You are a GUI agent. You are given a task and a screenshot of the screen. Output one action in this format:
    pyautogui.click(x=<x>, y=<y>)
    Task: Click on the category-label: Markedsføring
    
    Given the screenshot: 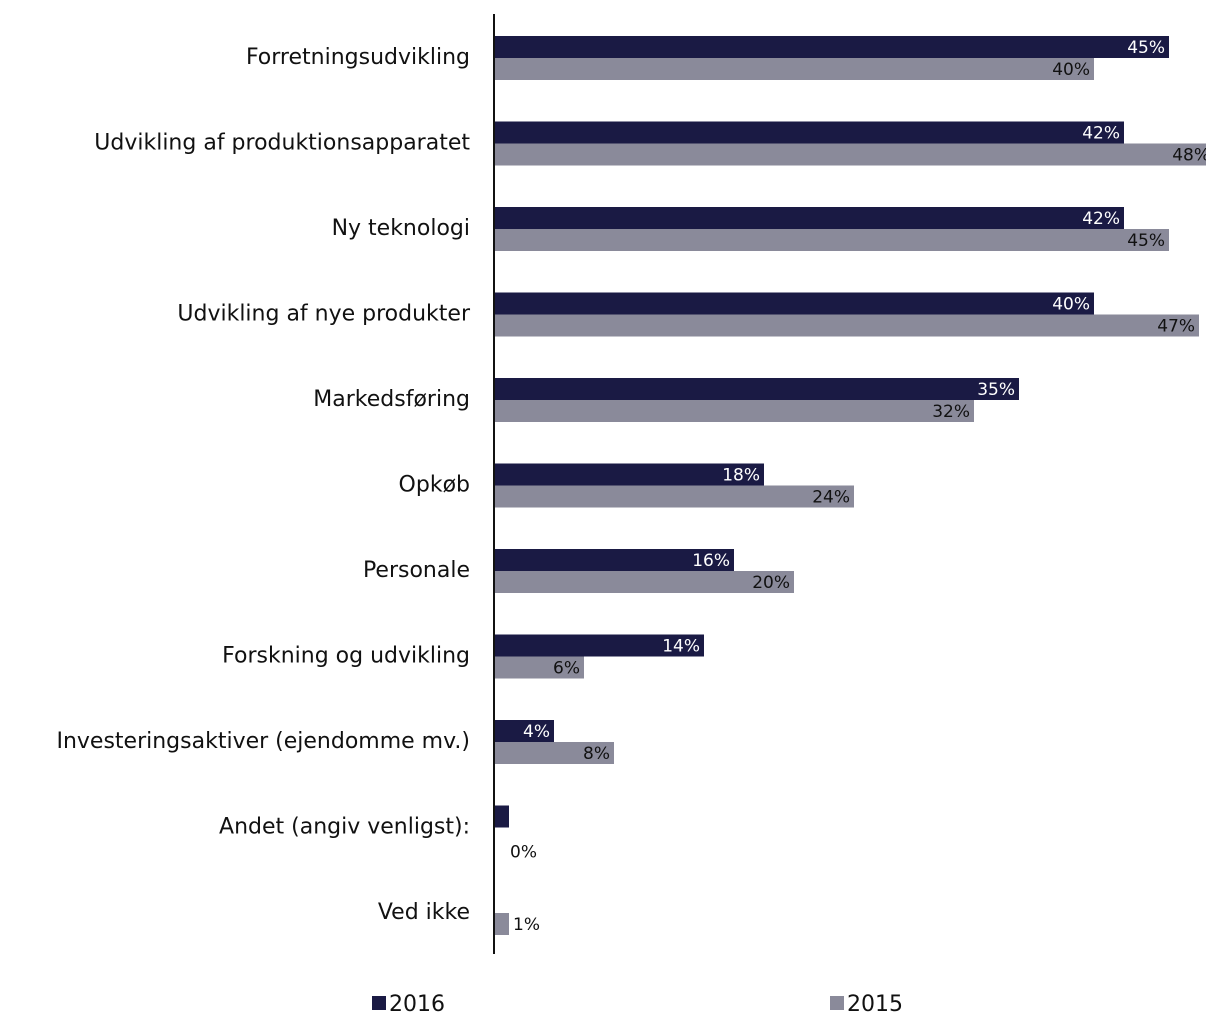 What is the action you would take?
    pyautogui.click(x=391, y=399)
    